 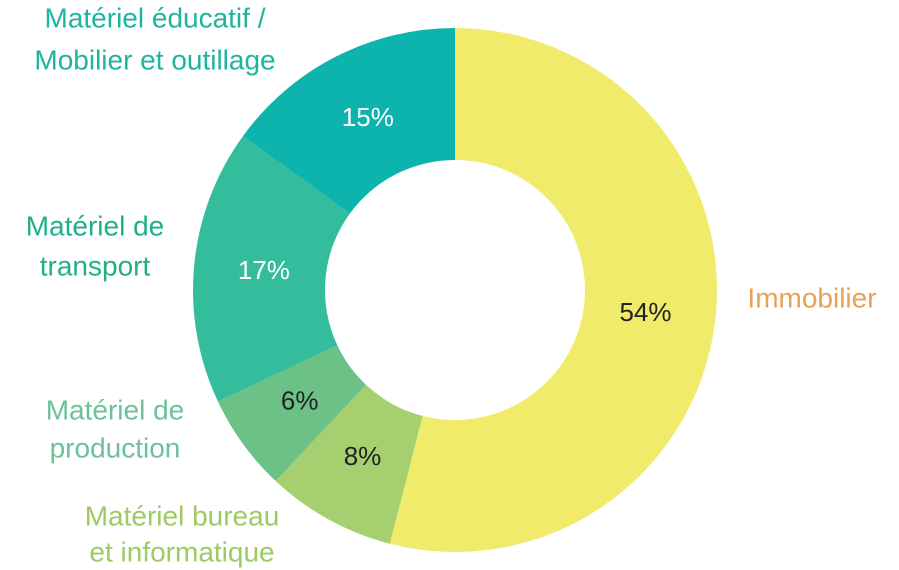 I want to click on category-label: Matériel éducatif /, so click(x=155, y=17).